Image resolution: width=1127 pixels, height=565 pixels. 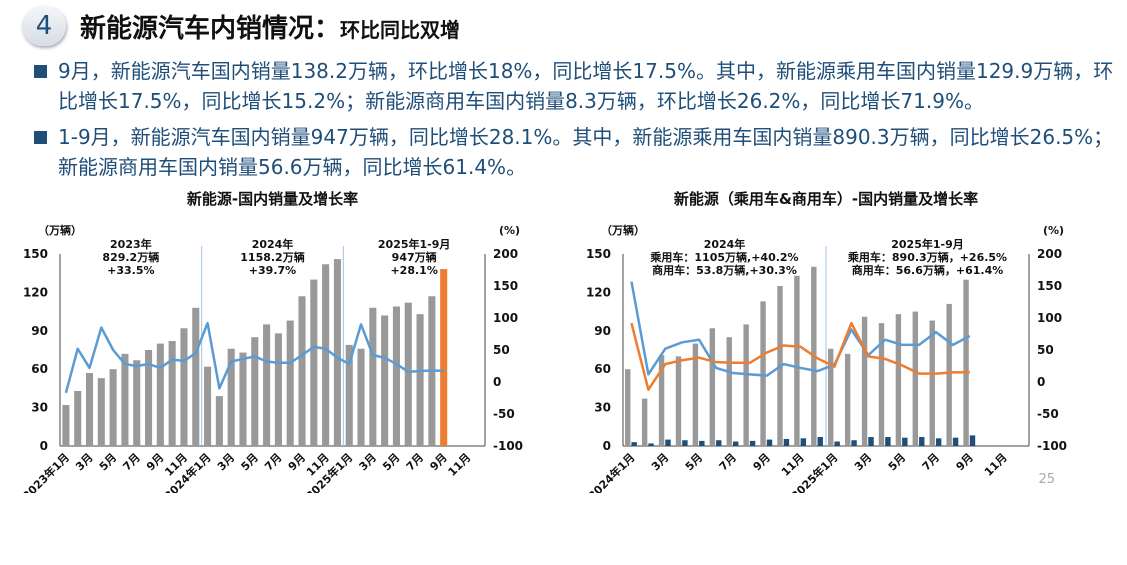 I want to click on year-annotation: 商用车：53.8万辆,+30.3%, so click(x=724, y=270).